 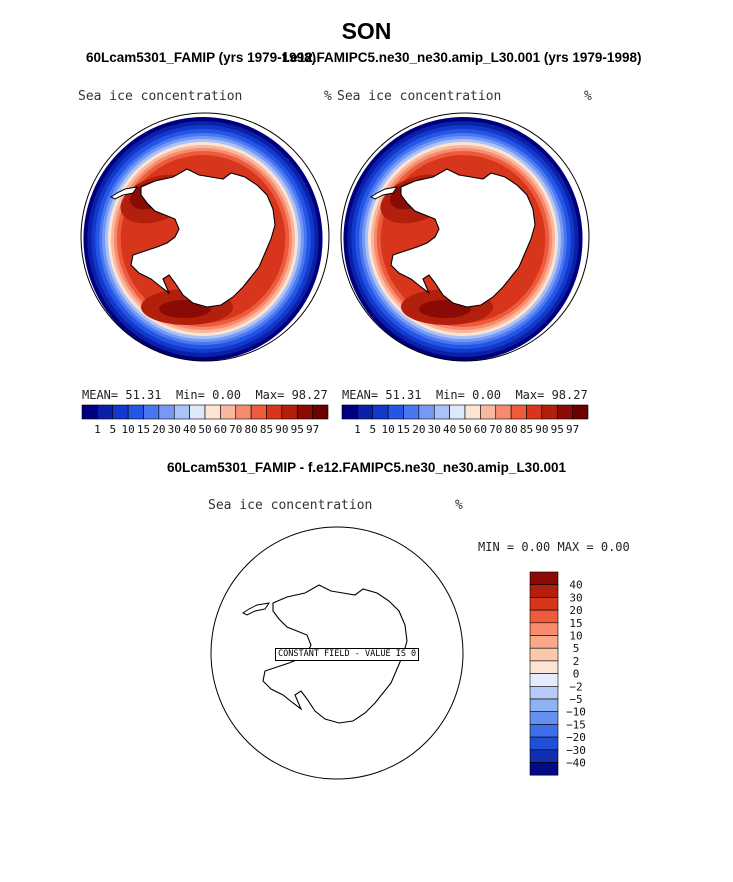 I want to click on colorbar-tick-15: 15, so click(x=403, y=429).